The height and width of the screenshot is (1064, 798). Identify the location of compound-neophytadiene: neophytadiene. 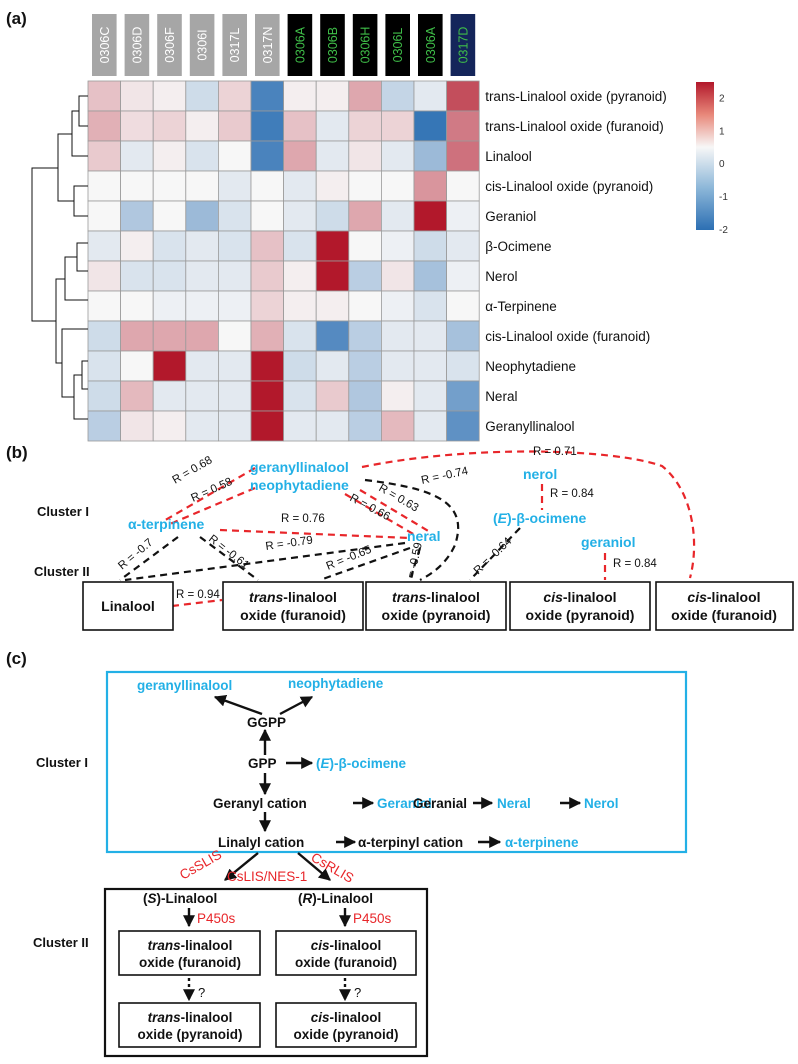
(299, 485).